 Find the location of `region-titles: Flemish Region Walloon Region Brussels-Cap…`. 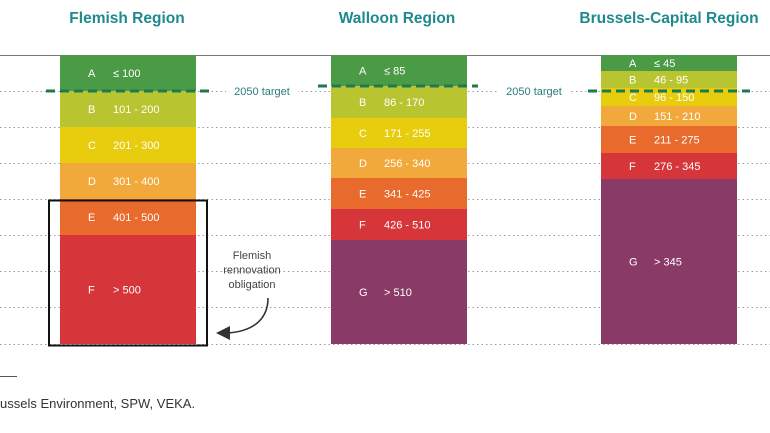

region-titles: Flemish Region Walloon Region Brussels-Cap… is located at coordinates (413, 18).